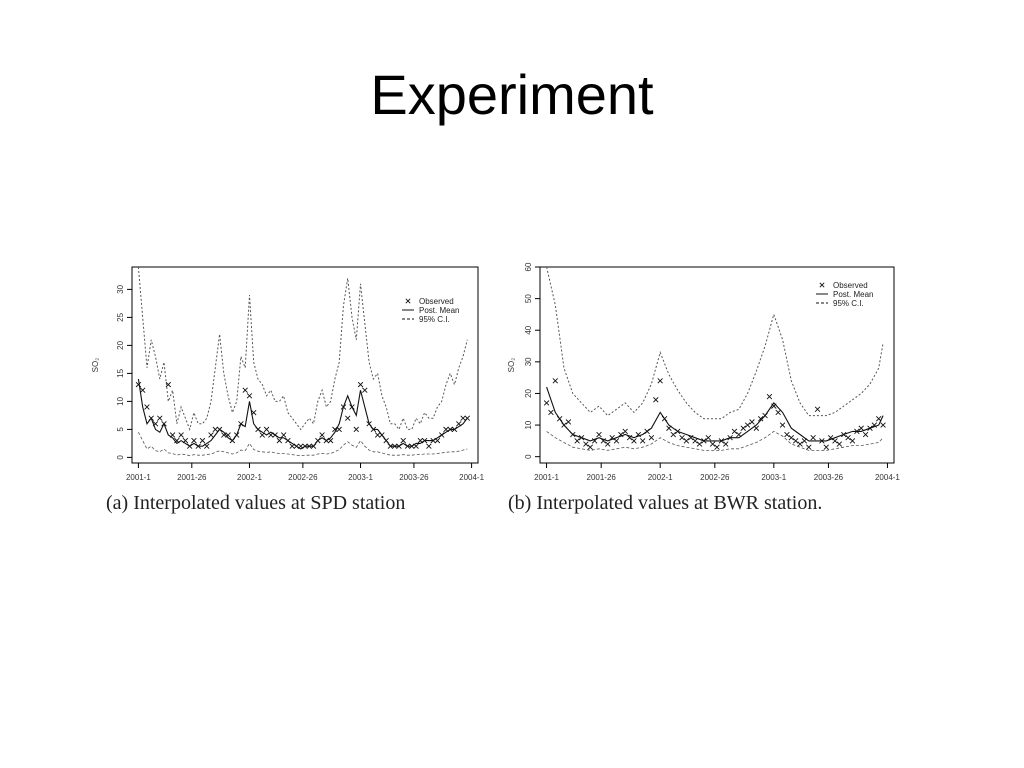  I want to click on bwr-legend-marker-observed, so click(822, 285).